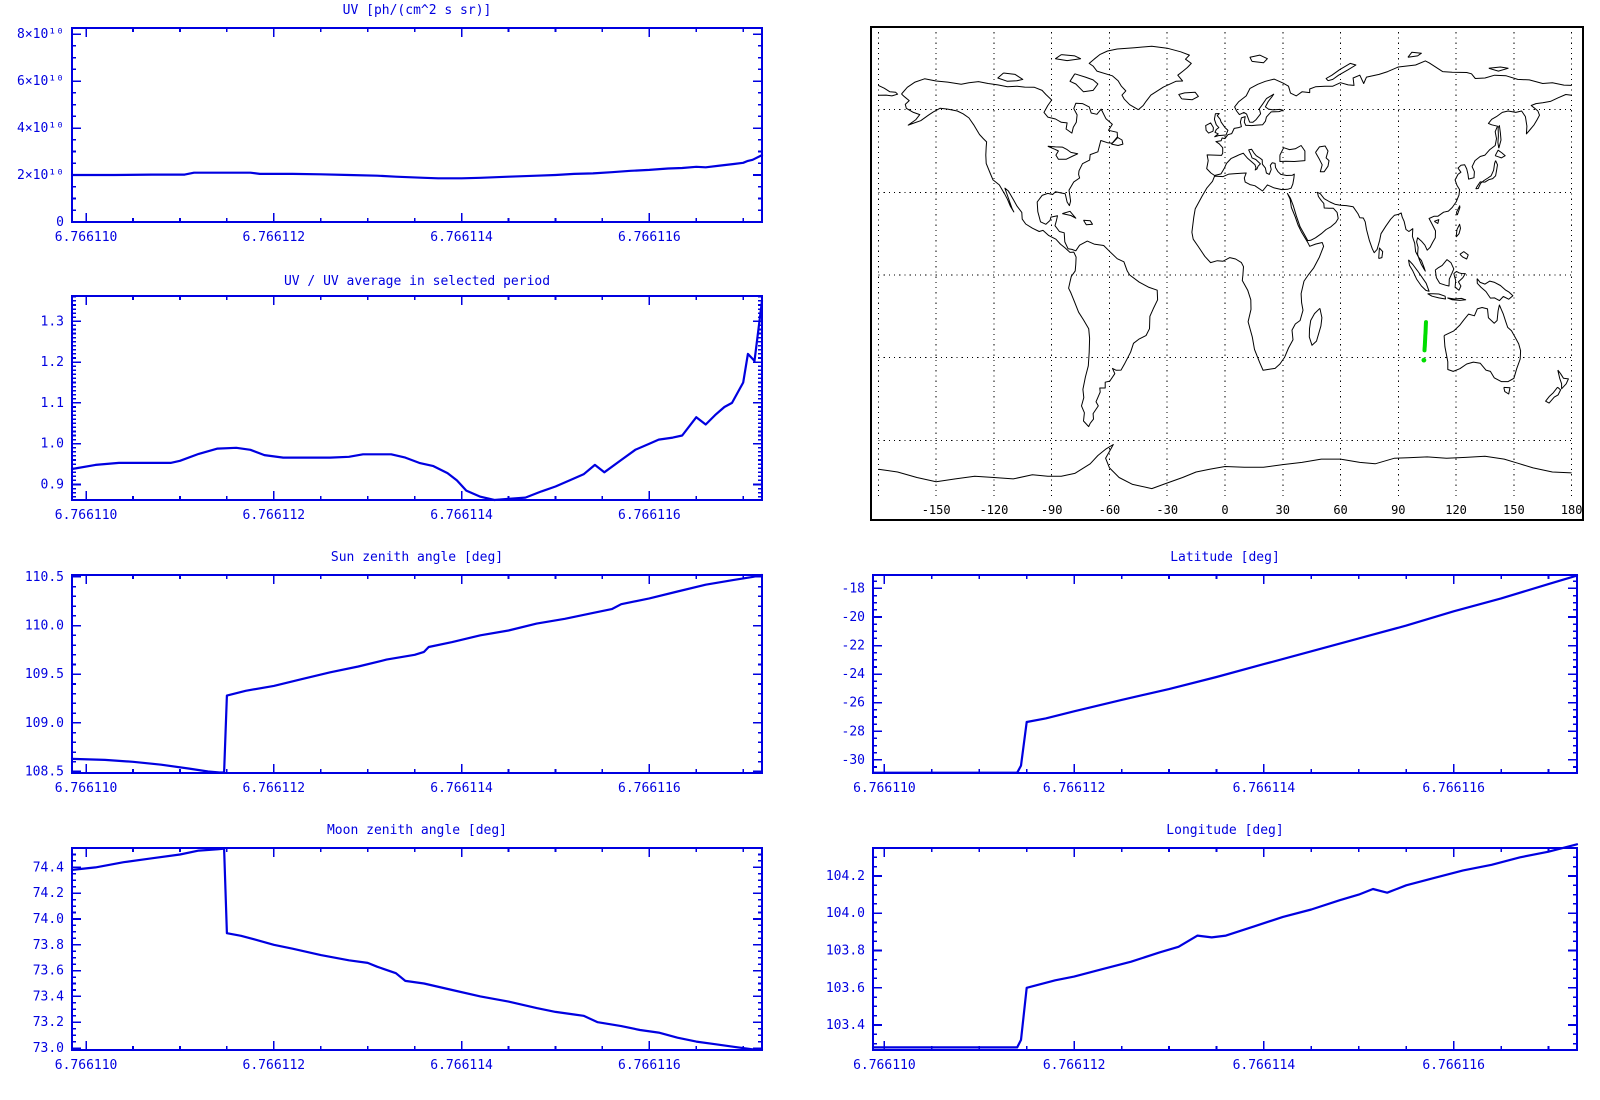  Describe the element at coordinates (48, 1048) in the screenshot. I see `svg-text: 73.0` at that location.